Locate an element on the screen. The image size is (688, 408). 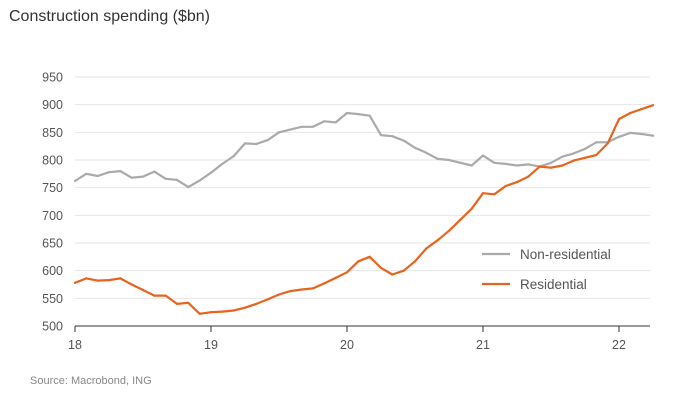
y-tick-label: 950 is located at coordinates (52, 78).